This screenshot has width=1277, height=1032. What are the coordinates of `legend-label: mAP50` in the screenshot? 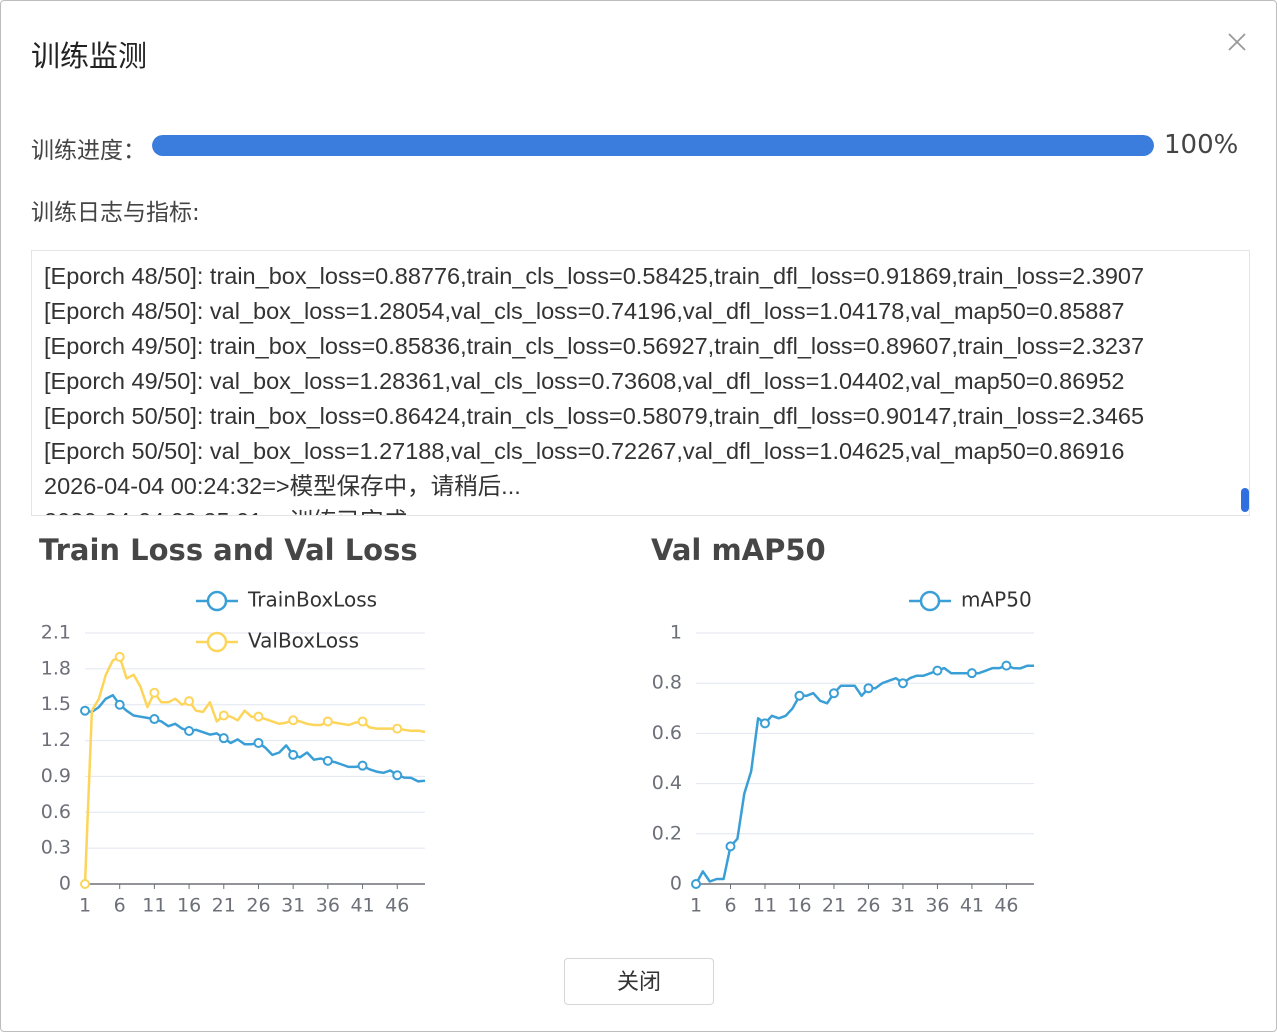 It's located at (996, 600).